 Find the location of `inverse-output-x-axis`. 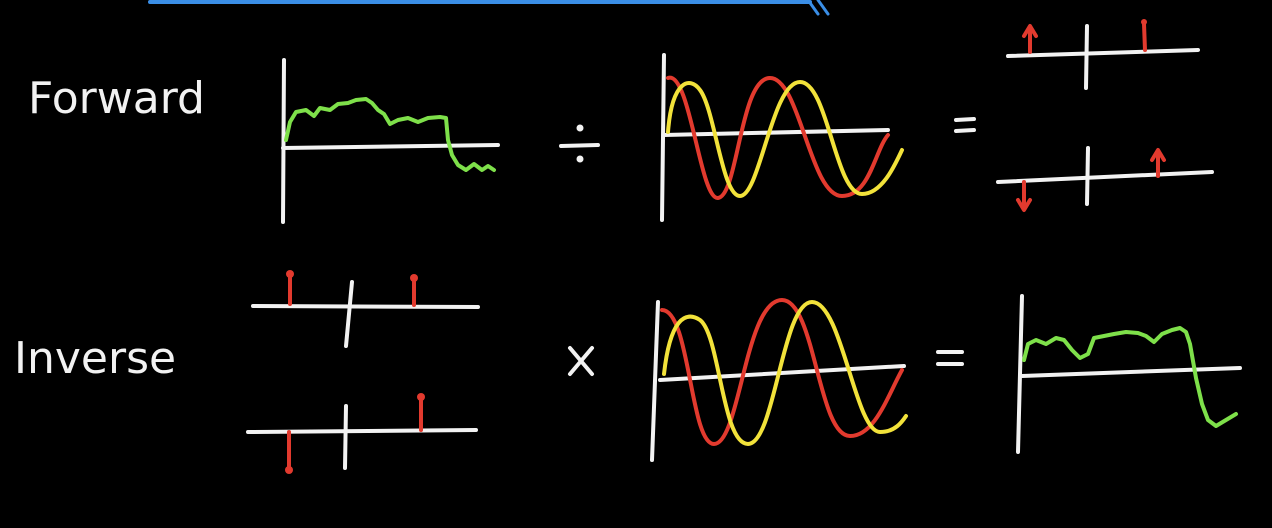

inverse-output-x-axis is located at coordinates (1131, 372).